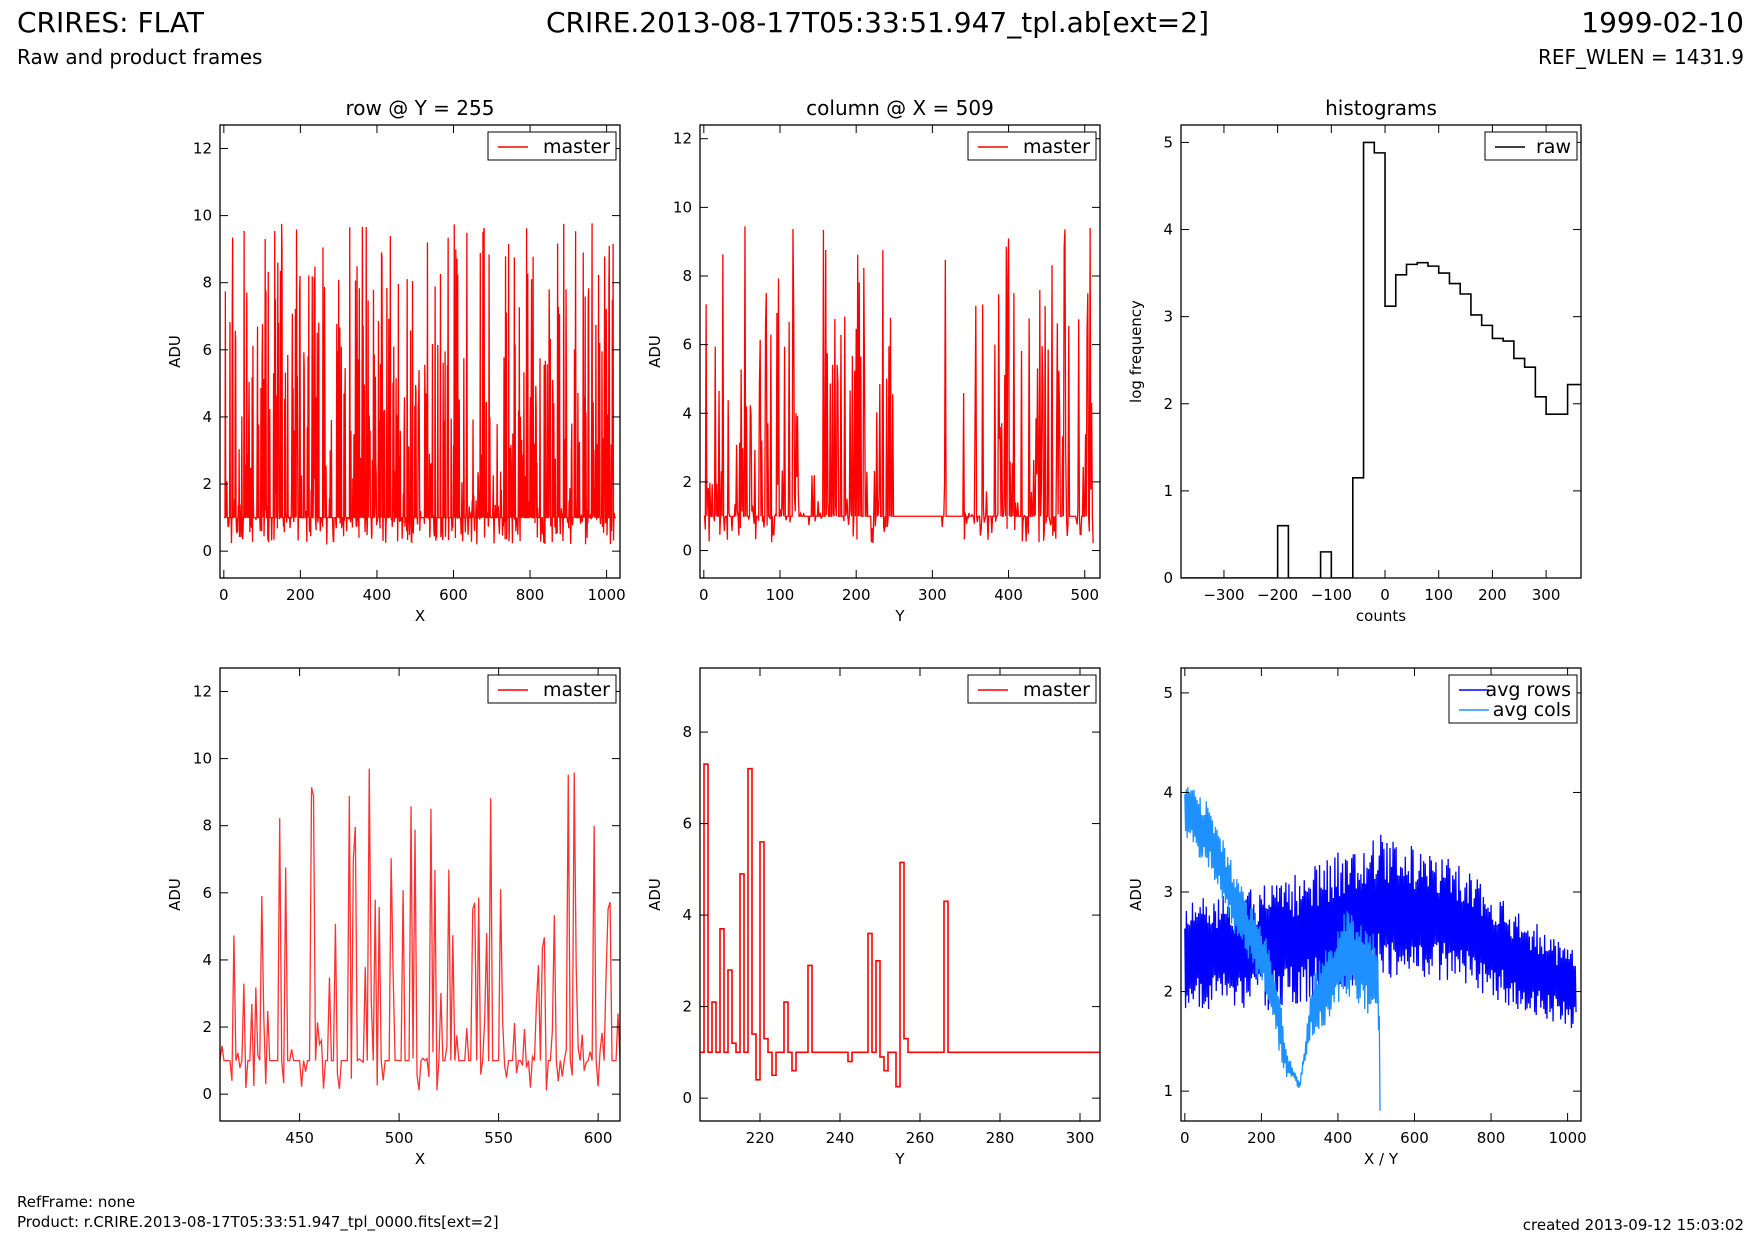 This screenshot has height=1245, width=1755. What do you see at coordinates (1331, 595) in the screenshot?
I see `x-tick-label: −100` at bounding box center [1331, 595].